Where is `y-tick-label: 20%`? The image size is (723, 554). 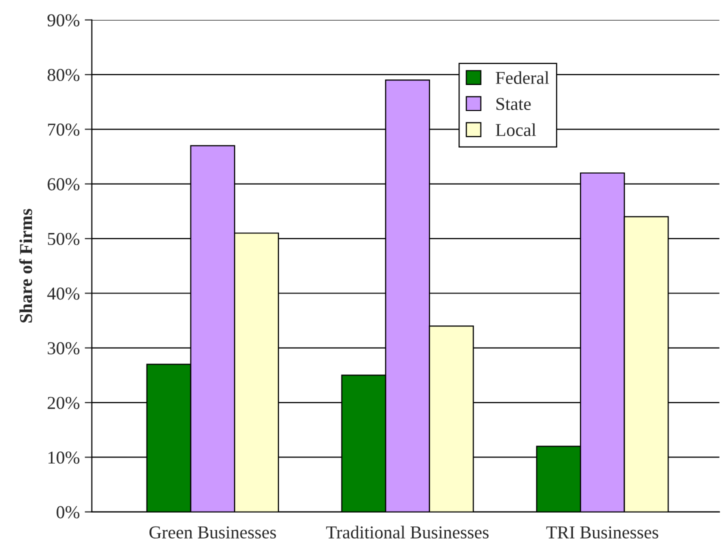 y-tick-label: 20% is located at coordinates (64, 403).